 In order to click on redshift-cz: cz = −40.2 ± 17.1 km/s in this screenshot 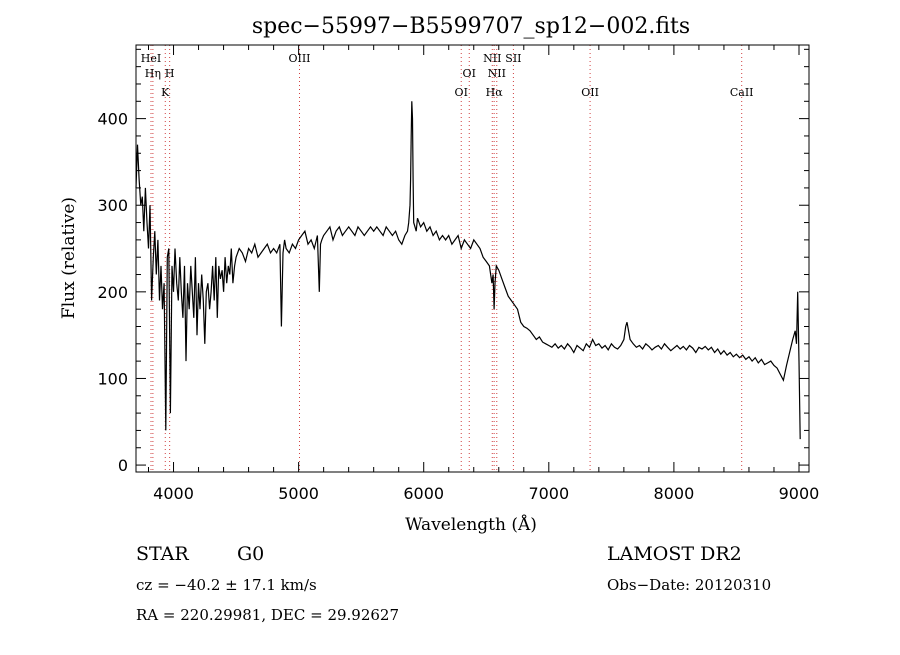, I will do `click(226, 585)`.